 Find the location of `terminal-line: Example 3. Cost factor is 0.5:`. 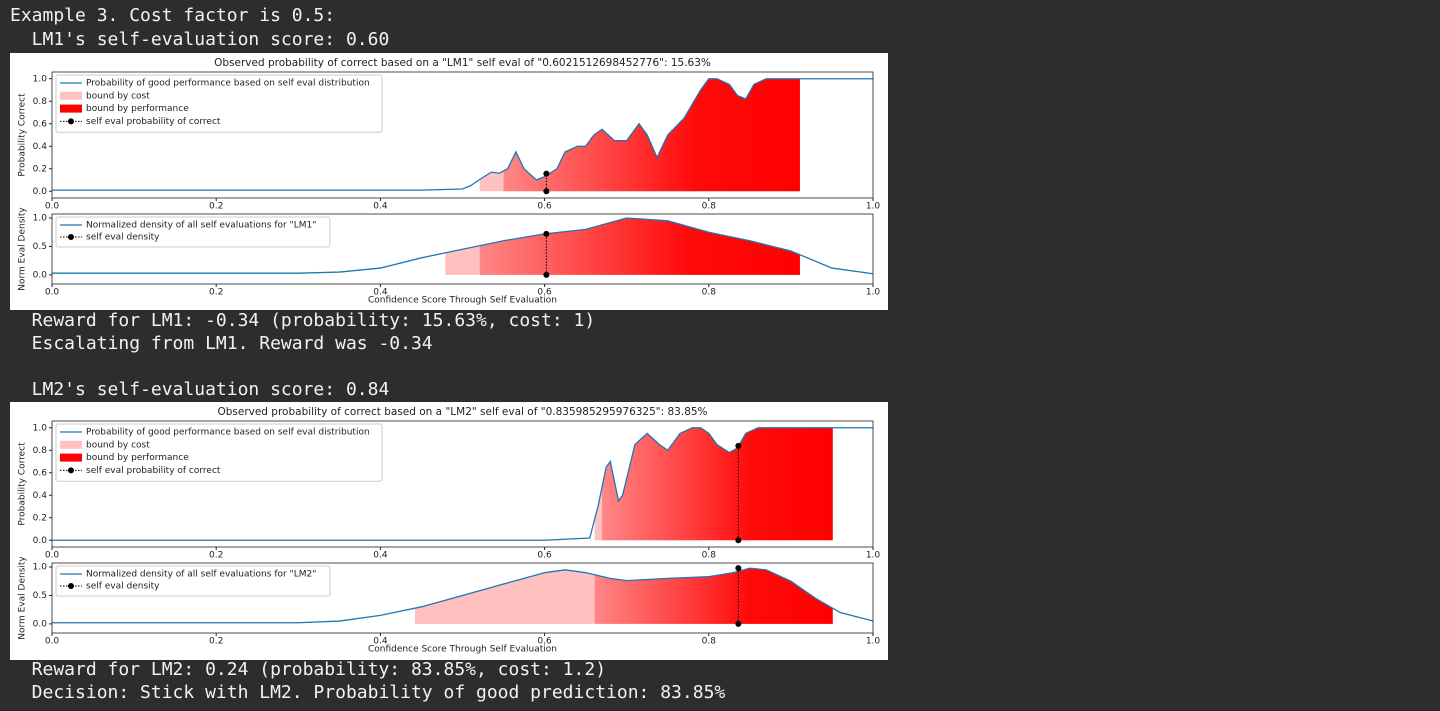

terminal-line: Example 3. Cost factor is 0.5: is located at coordinates (172, 15).